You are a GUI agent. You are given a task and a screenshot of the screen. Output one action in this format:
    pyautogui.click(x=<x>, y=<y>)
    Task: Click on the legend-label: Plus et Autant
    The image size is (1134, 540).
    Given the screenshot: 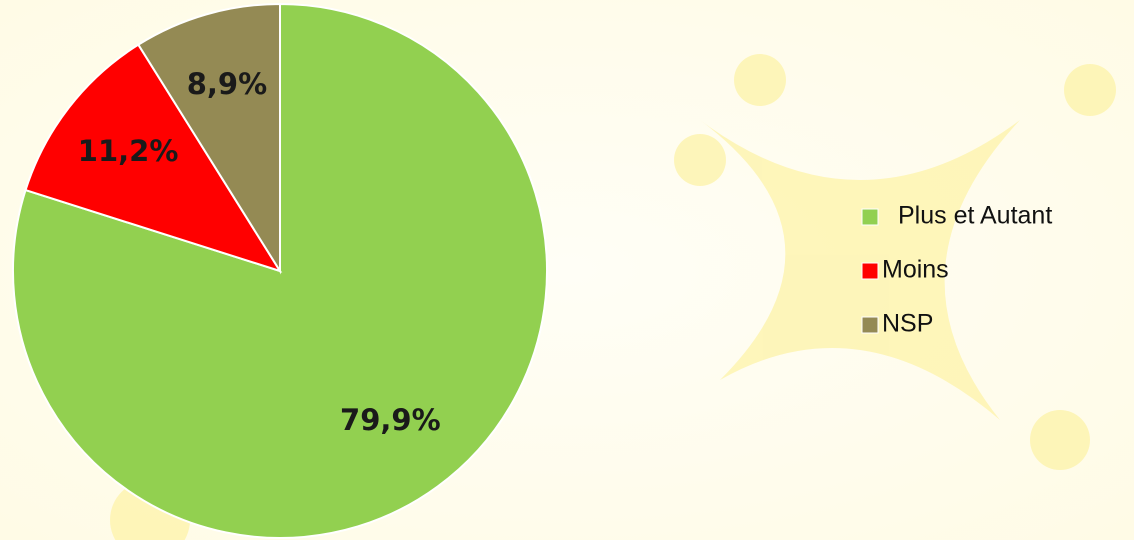 What is the action you would take?
    pyautogui.click(x=975, y=216)
    